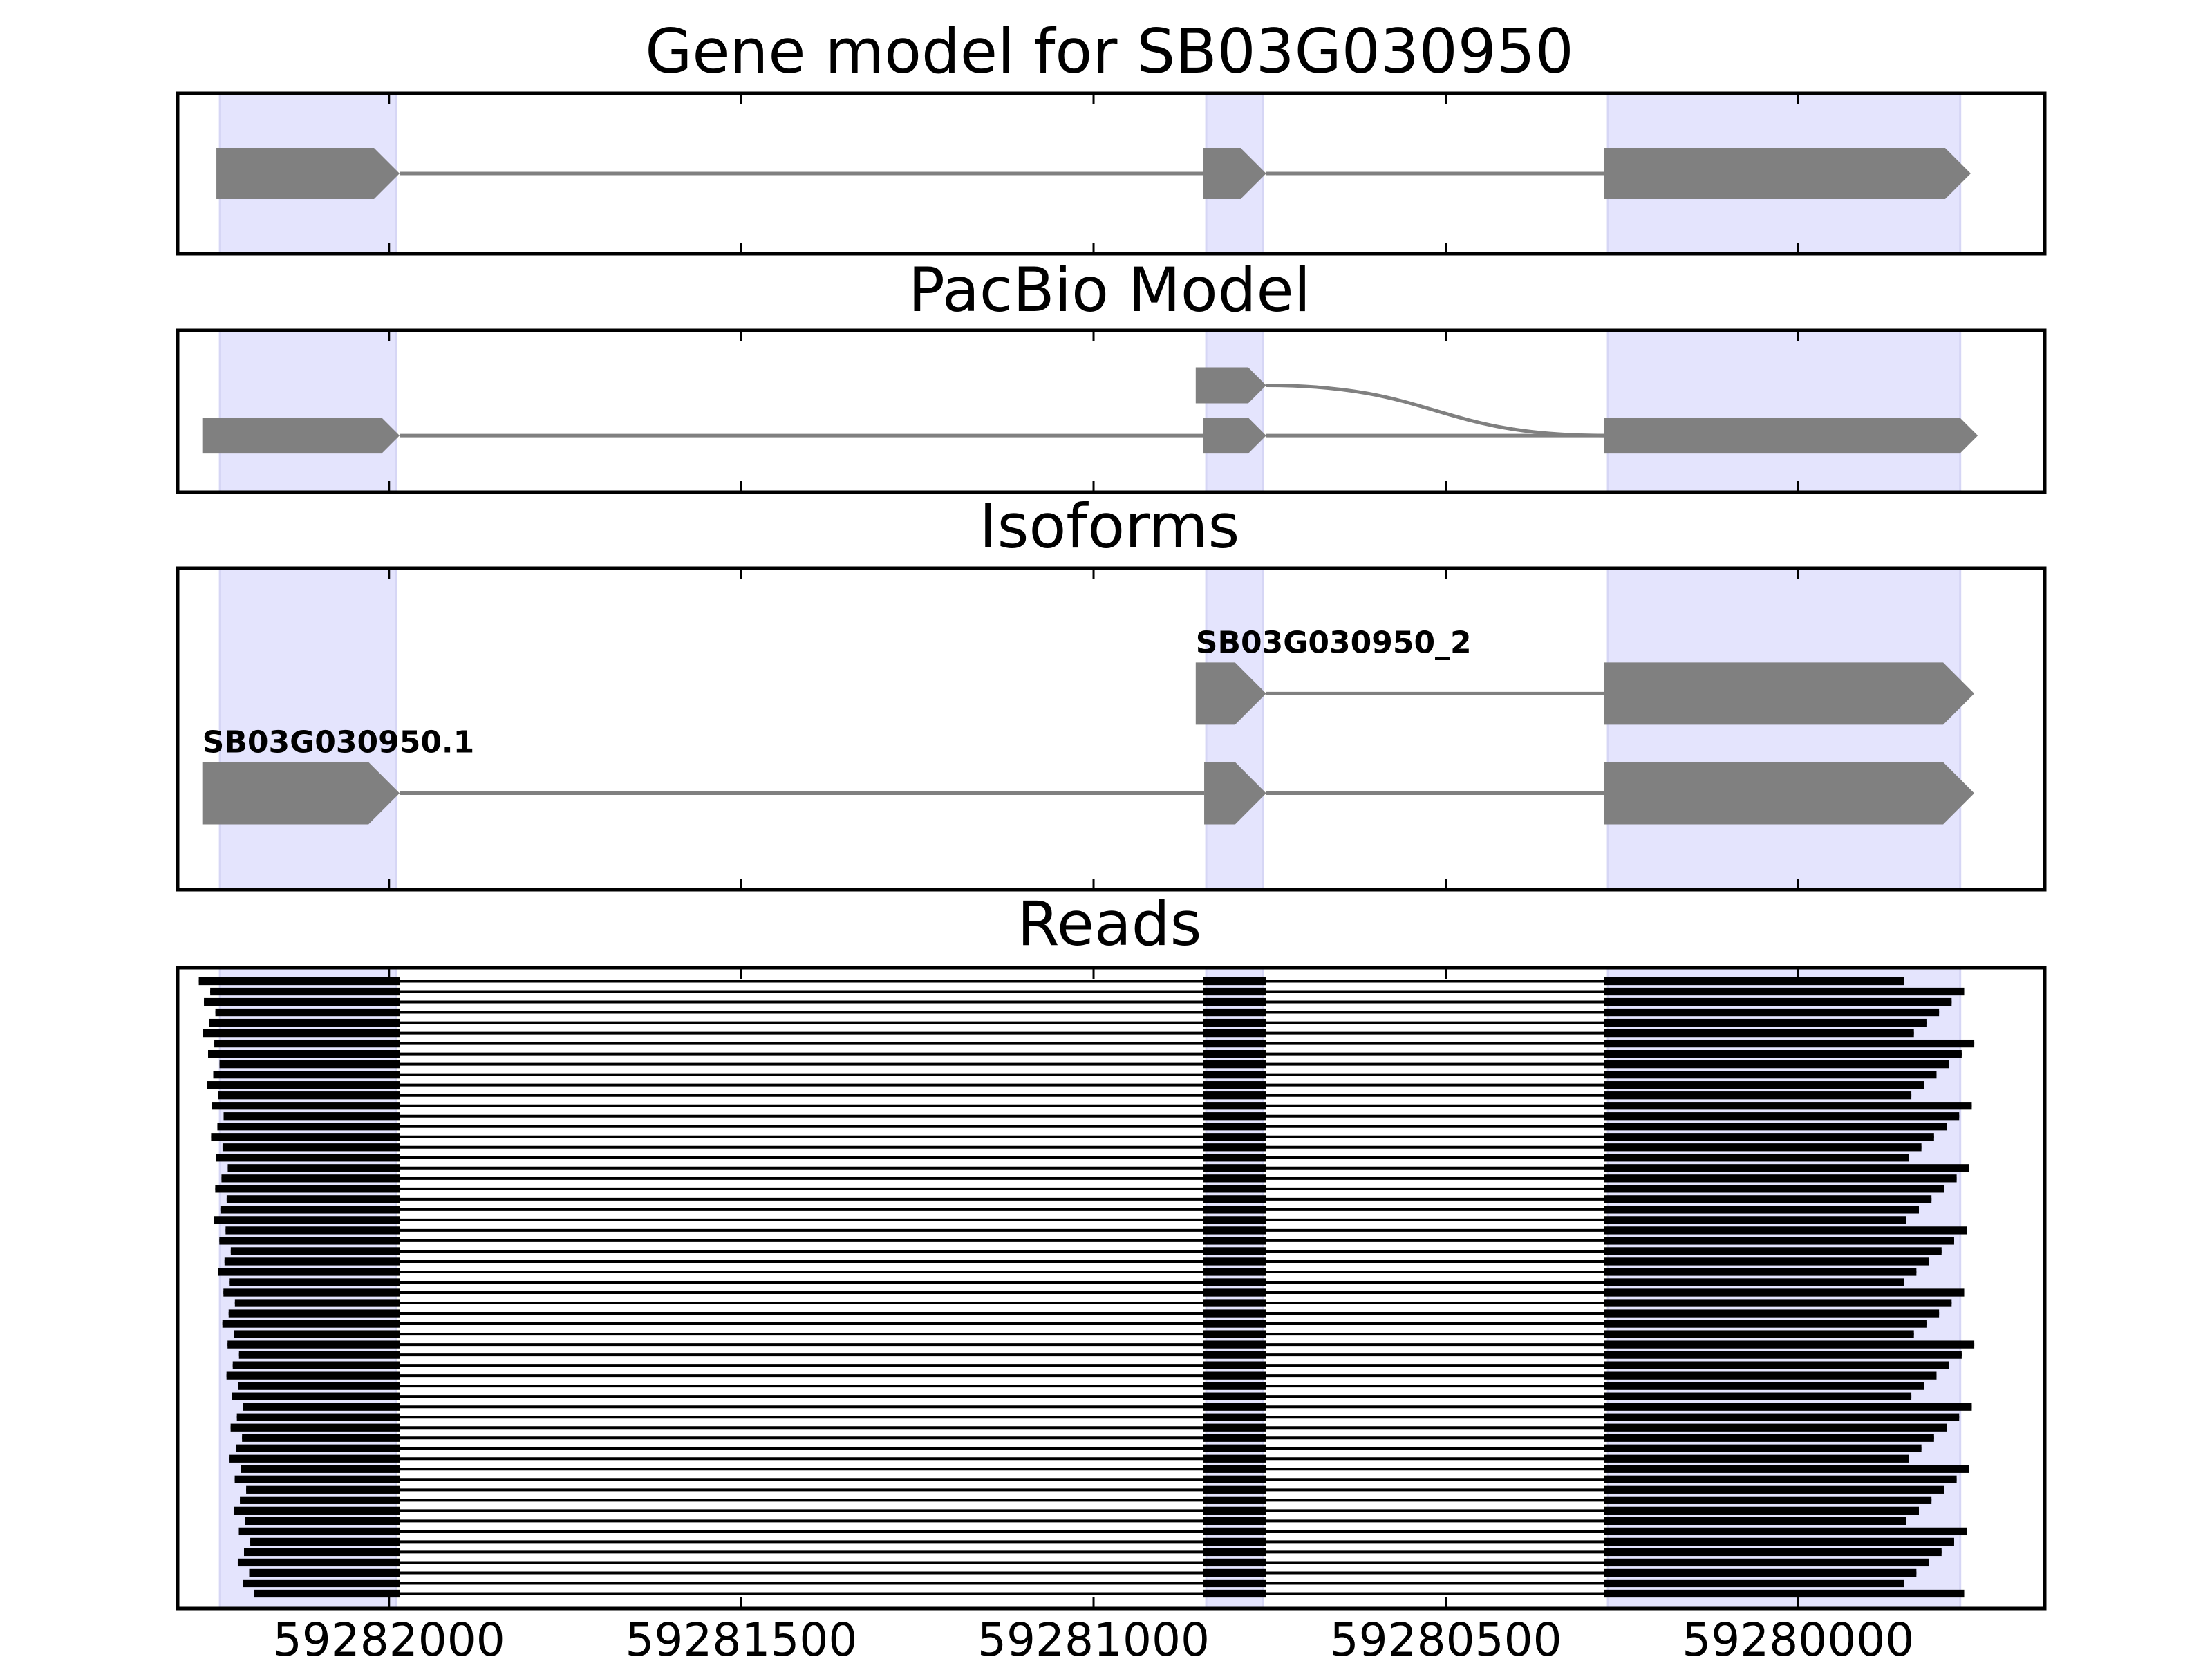 The image size is (2212, 1659). Describe the element at coordinates (1088, 775) in the screenshot. I see `transcript: SB03G030950.1` at that location.